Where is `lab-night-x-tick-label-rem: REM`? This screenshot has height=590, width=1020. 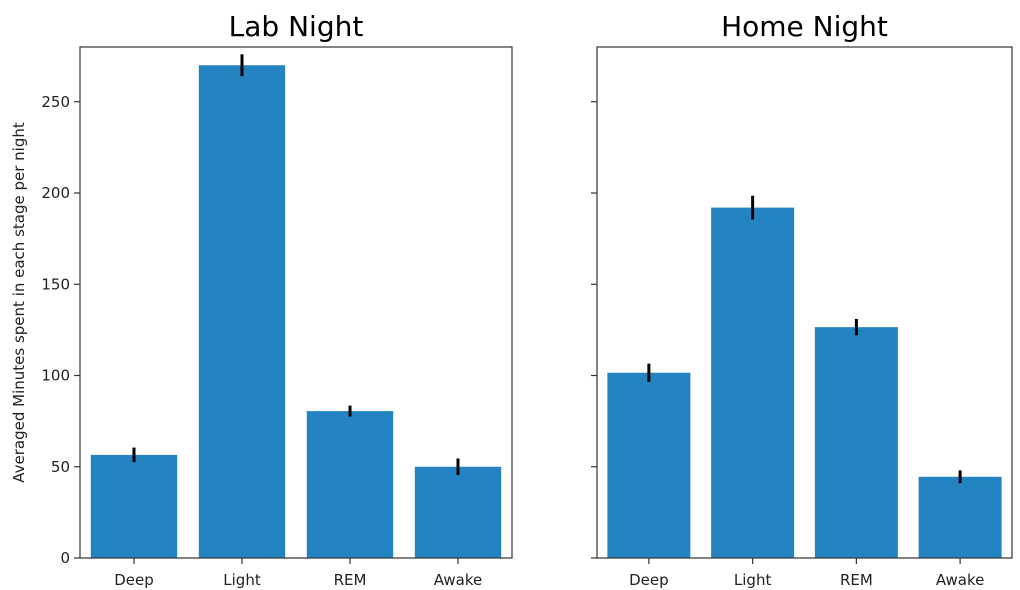
lab-night-x-tick-label-rem: REM is located at coordinates (350, 580).